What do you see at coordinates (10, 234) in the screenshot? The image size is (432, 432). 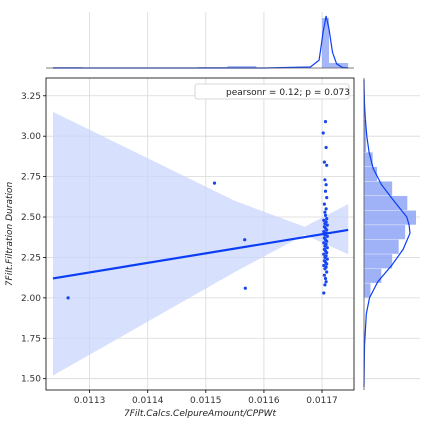 I see `y-axis-label: 7Filt.Filtration Duration` at bounding box center [10, 234].